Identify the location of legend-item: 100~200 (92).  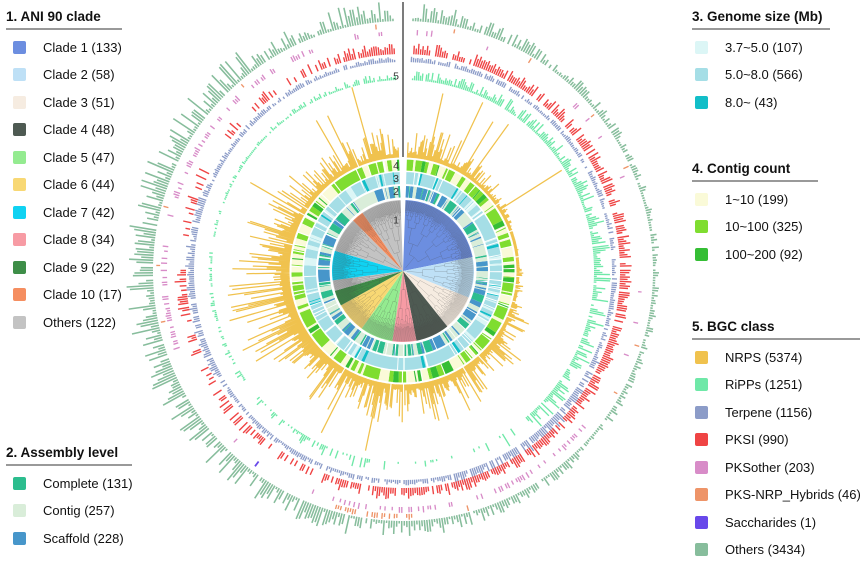
(756, 255).